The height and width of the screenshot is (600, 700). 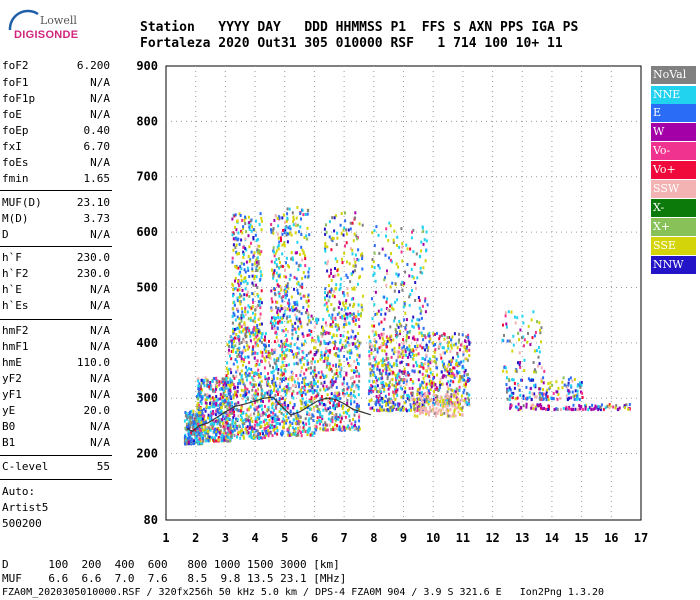 What do you see at coordinates (673, 208) in the screenshot?
I see `legend-item-x-minus: X-` at bounding box center [673, 208].